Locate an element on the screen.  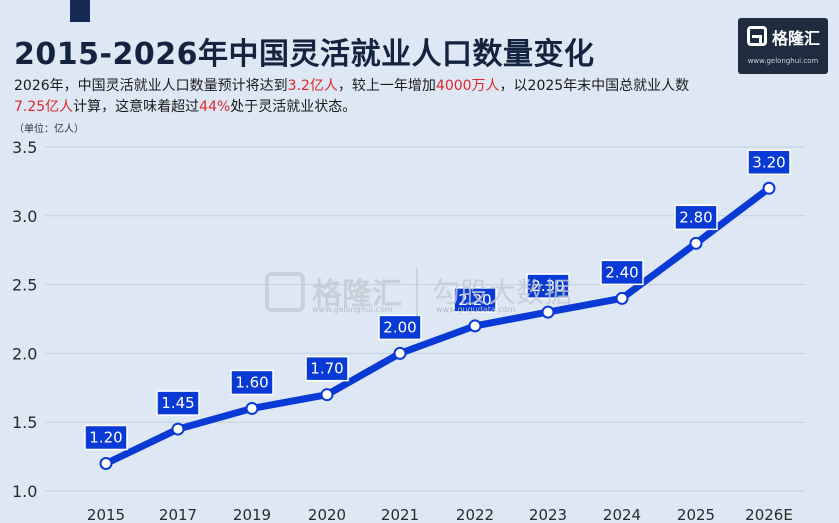
subtitle-text-2: ，较上一年增加 is located at coordinates (386, 86).